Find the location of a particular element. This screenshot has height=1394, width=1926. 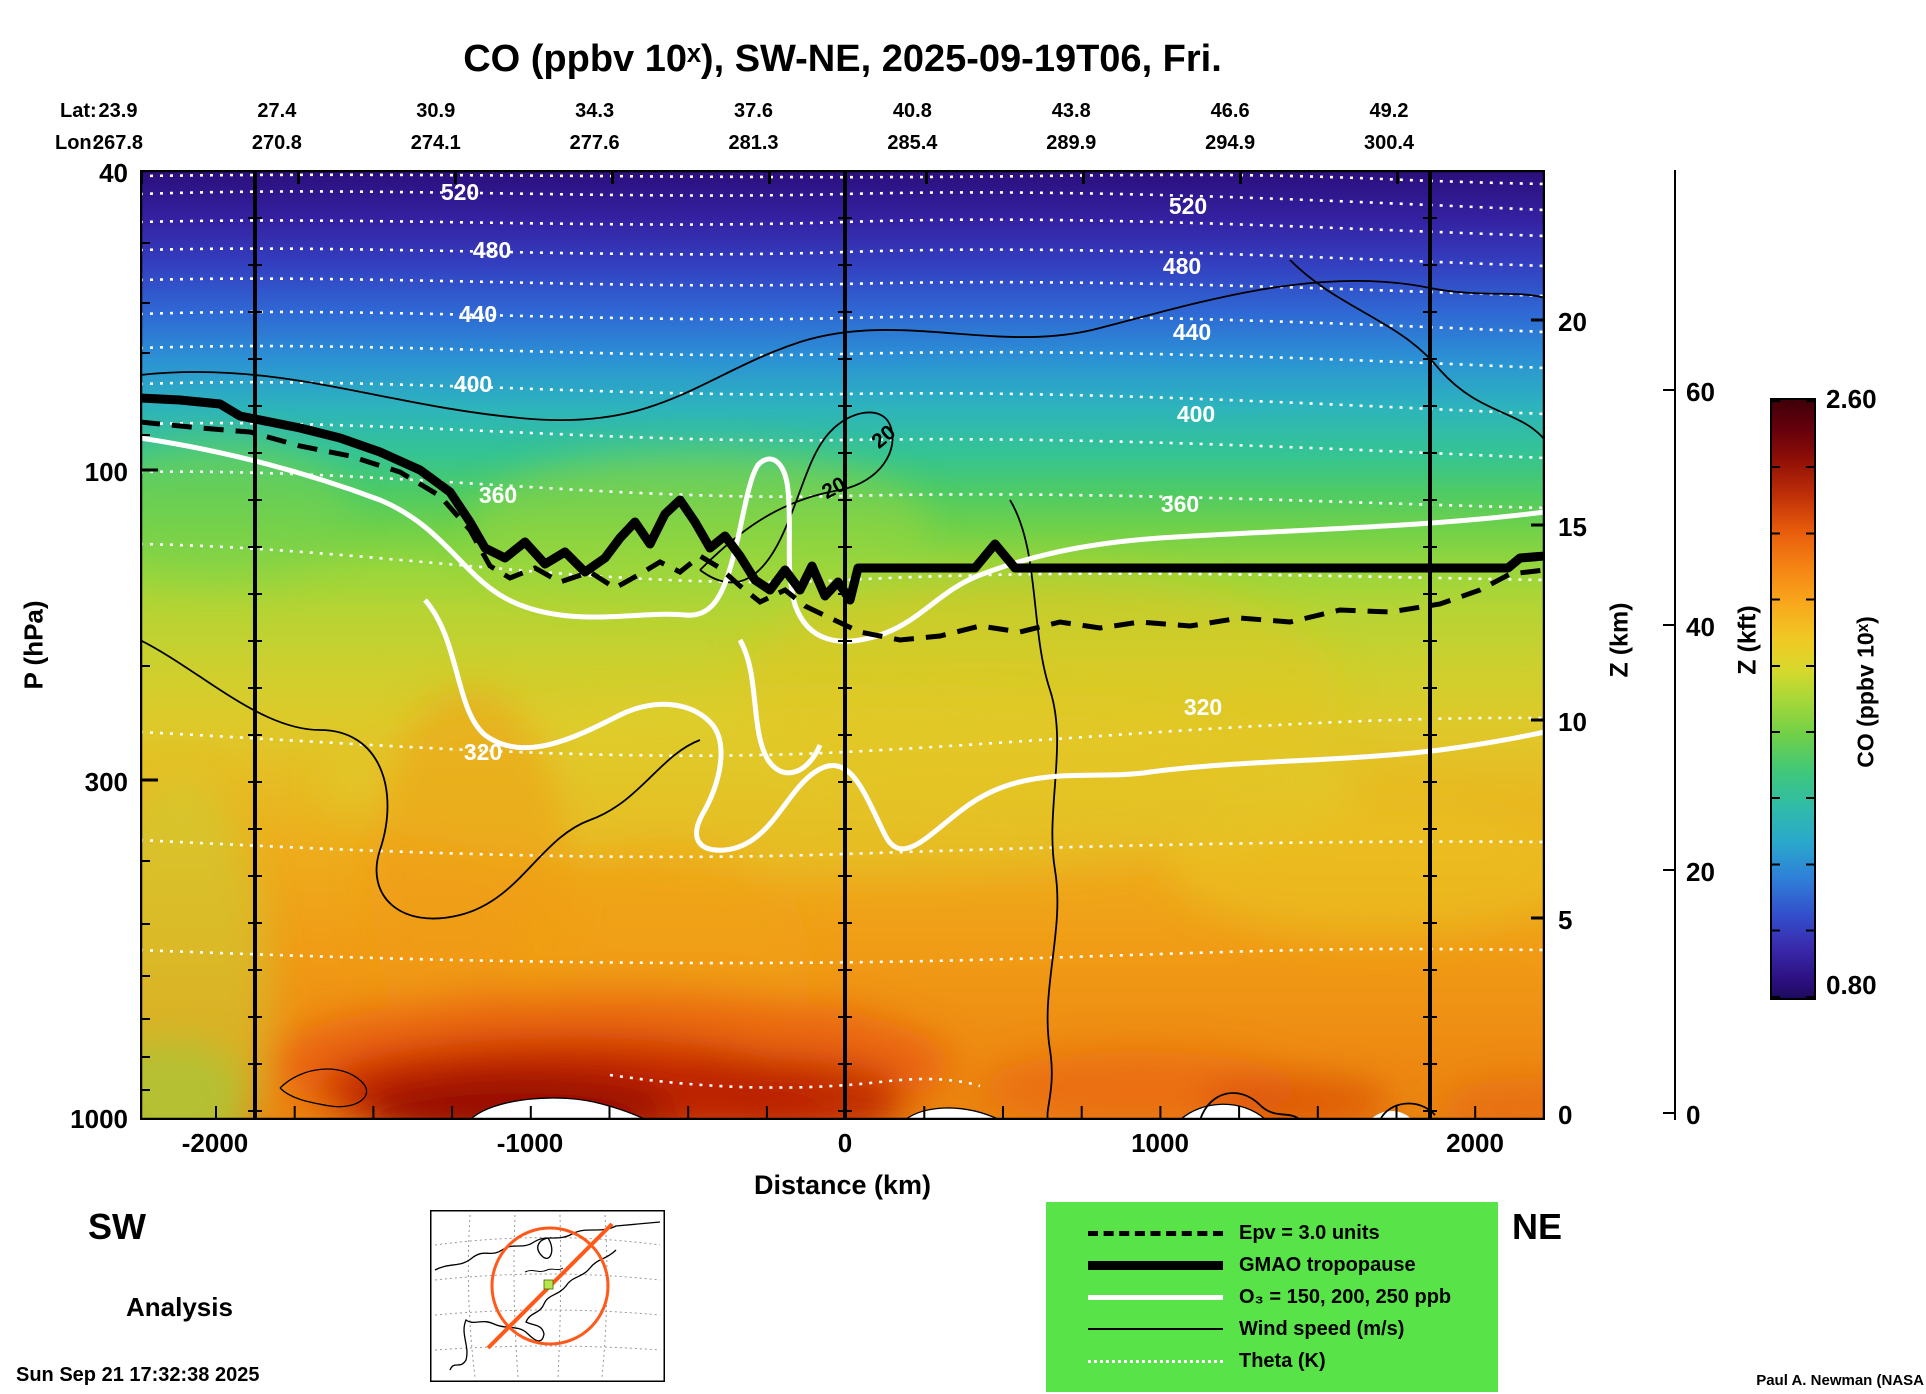

colorbar-label: CO (ppbv 10ˣ) is located at coordinates (1865, 692).